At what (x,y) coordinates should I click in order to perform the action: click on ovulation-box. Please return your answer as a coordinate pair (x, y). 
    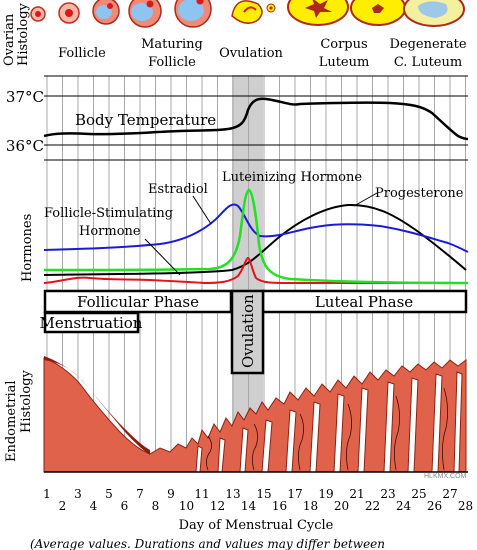
    Looking at the image, I should click on (247, 332).